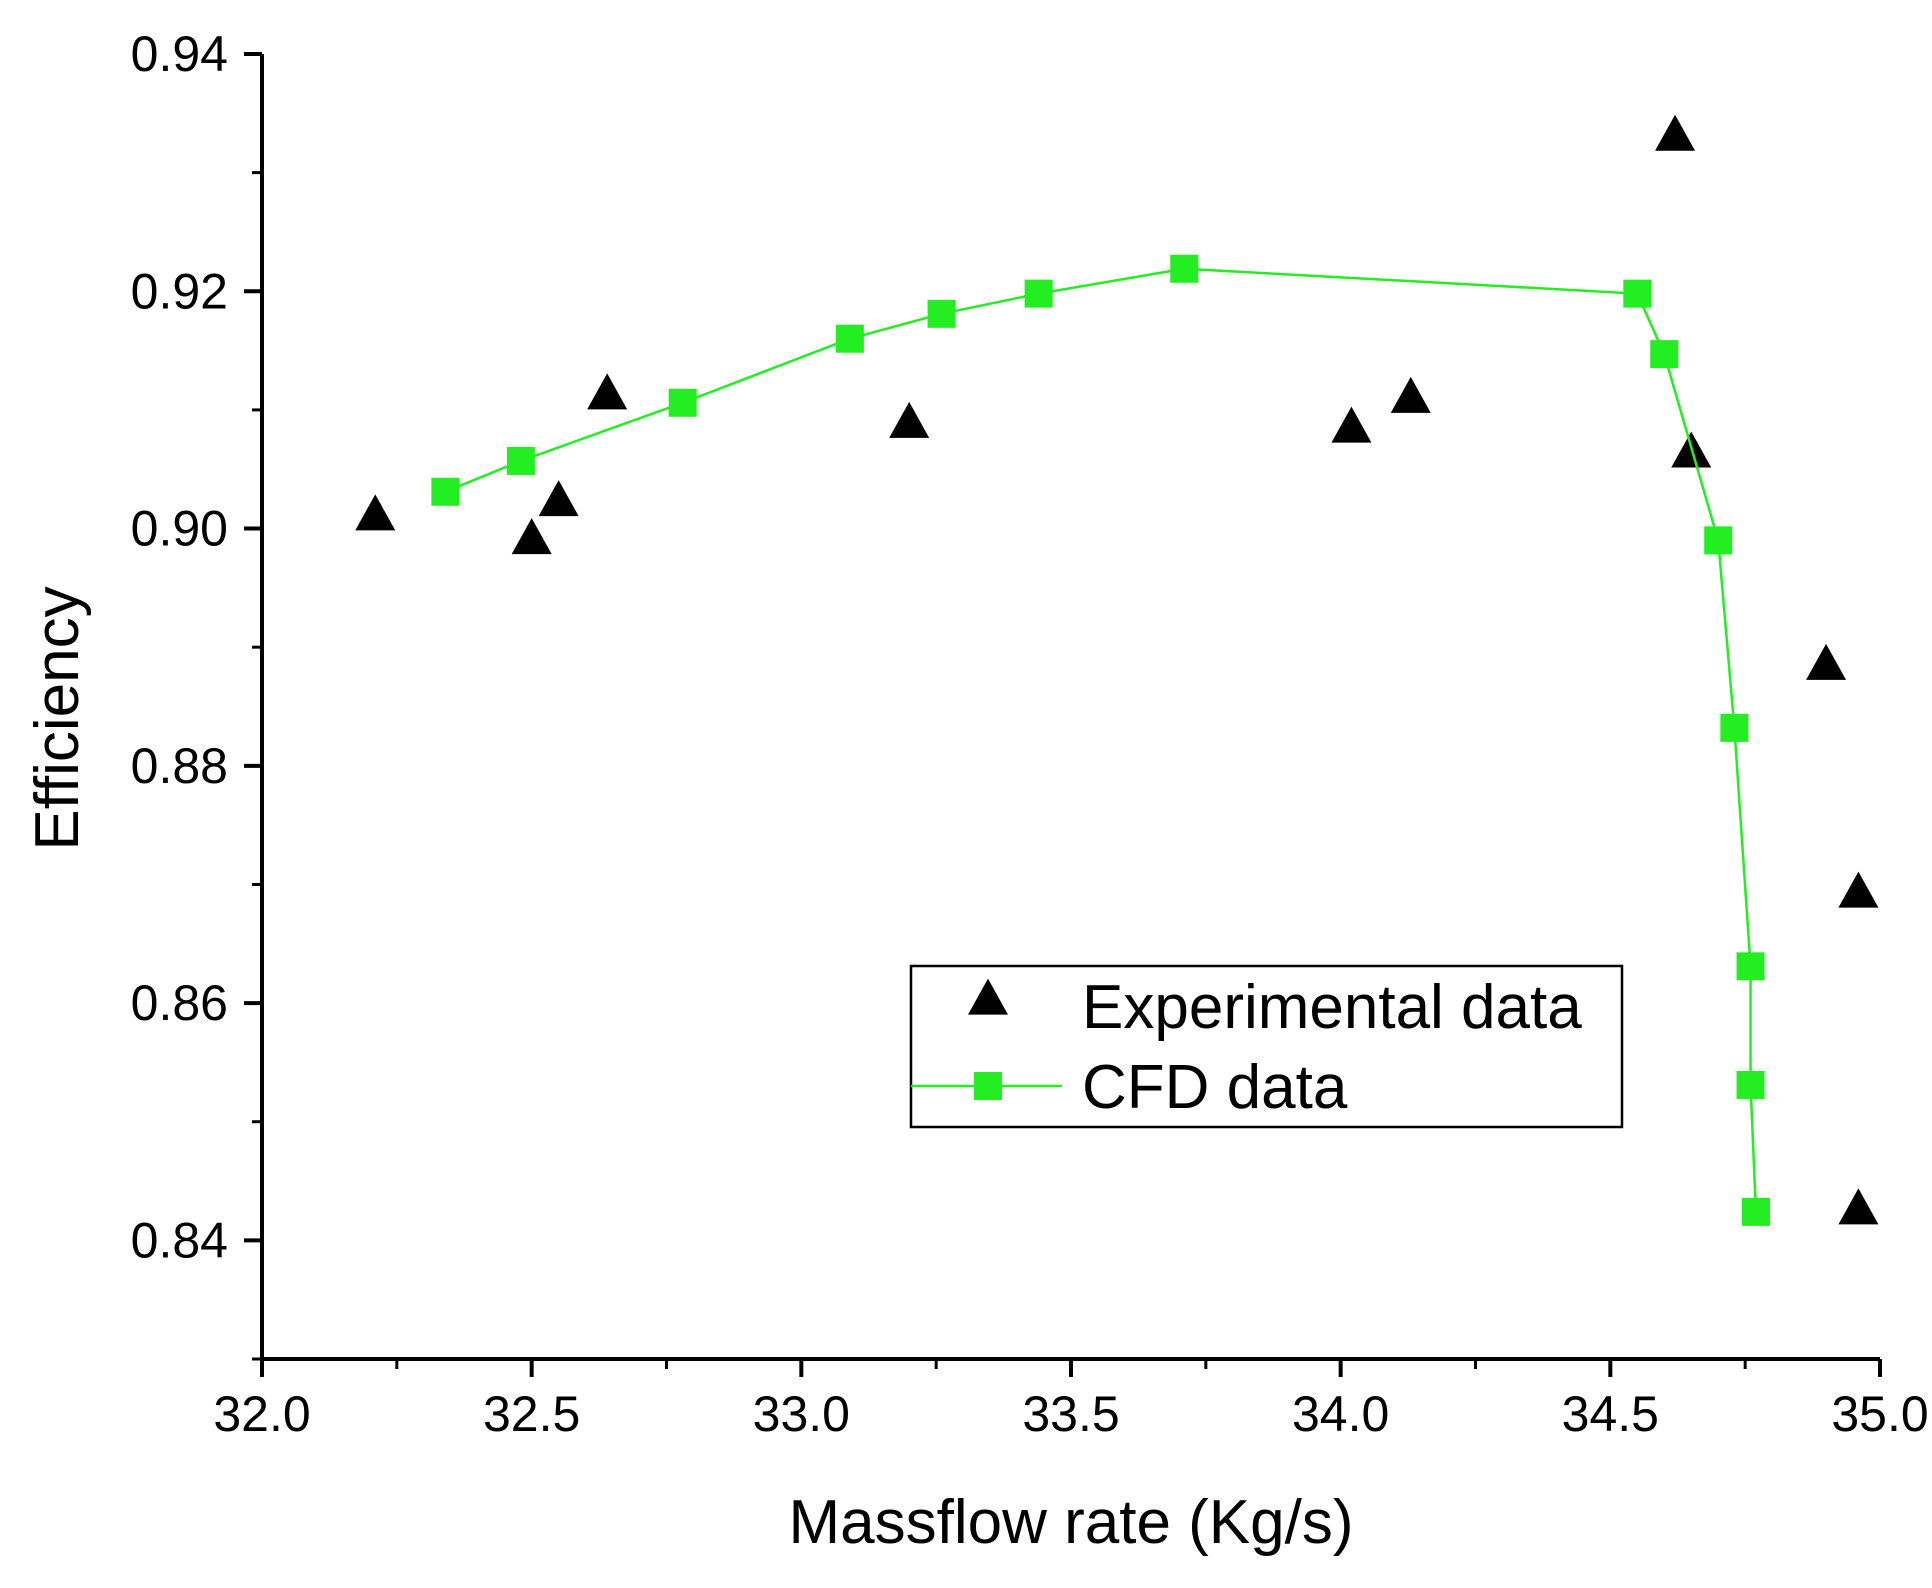 The image size is (1932, 1588). What do you see at coordinates (179, 54) in the screenshot?
I see `y-tick-label: 0.94` at bounding box center [179, 54].